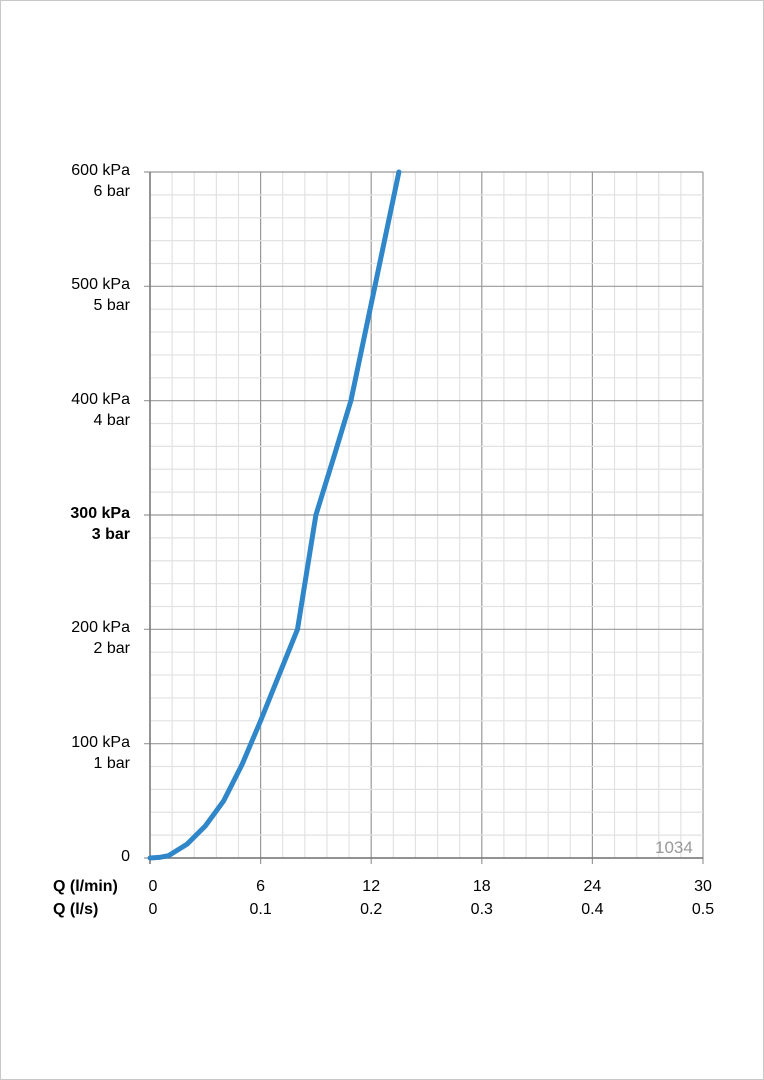  Describe the element at coordinates (100, 742) in the screenshot. I see `y-tick-line: 100 kPa` at that location.